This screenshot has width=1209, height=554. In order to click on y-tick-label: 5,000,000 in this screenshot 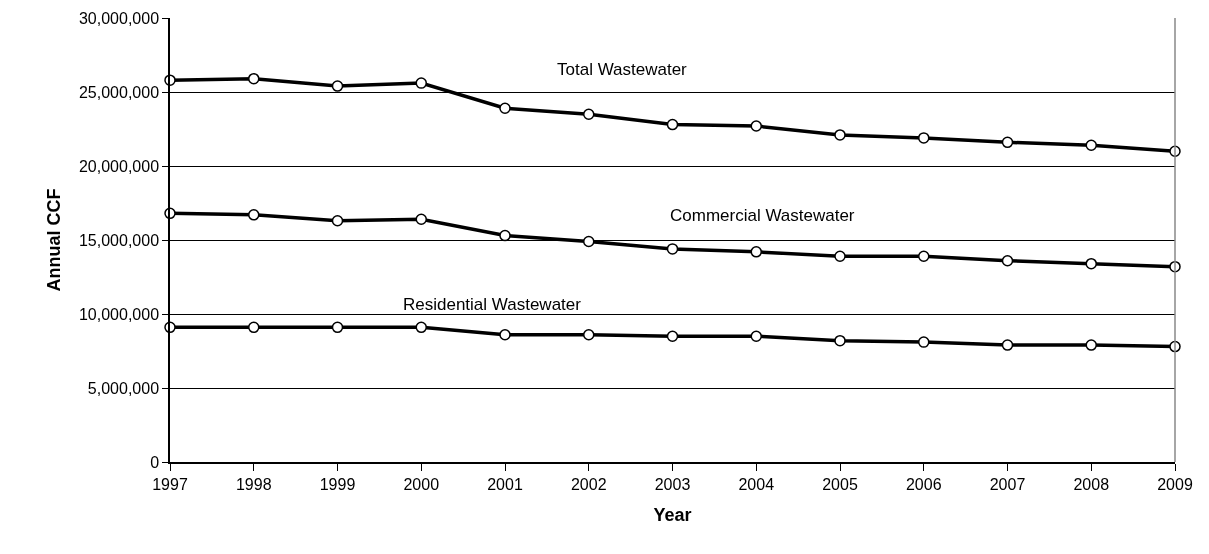, I will do `click(123, 388)`.